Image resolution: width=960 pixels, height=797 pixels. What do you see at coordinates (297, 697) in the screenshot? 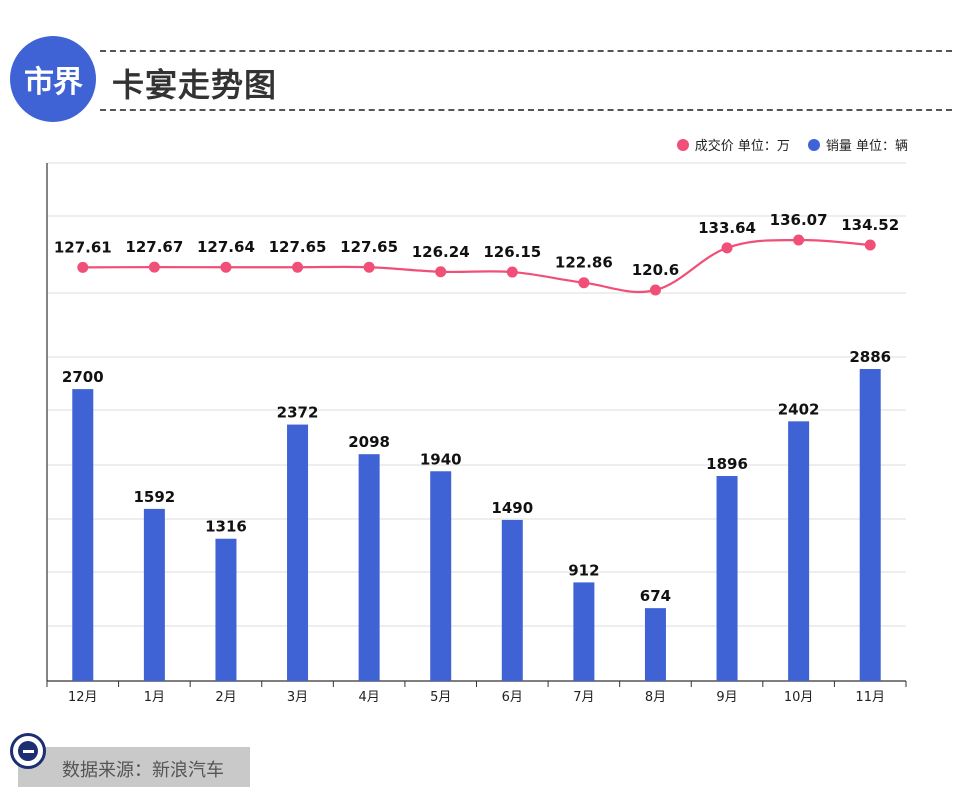
I see `x-tick-label-3: 3月` at bounding box center [297, 697].